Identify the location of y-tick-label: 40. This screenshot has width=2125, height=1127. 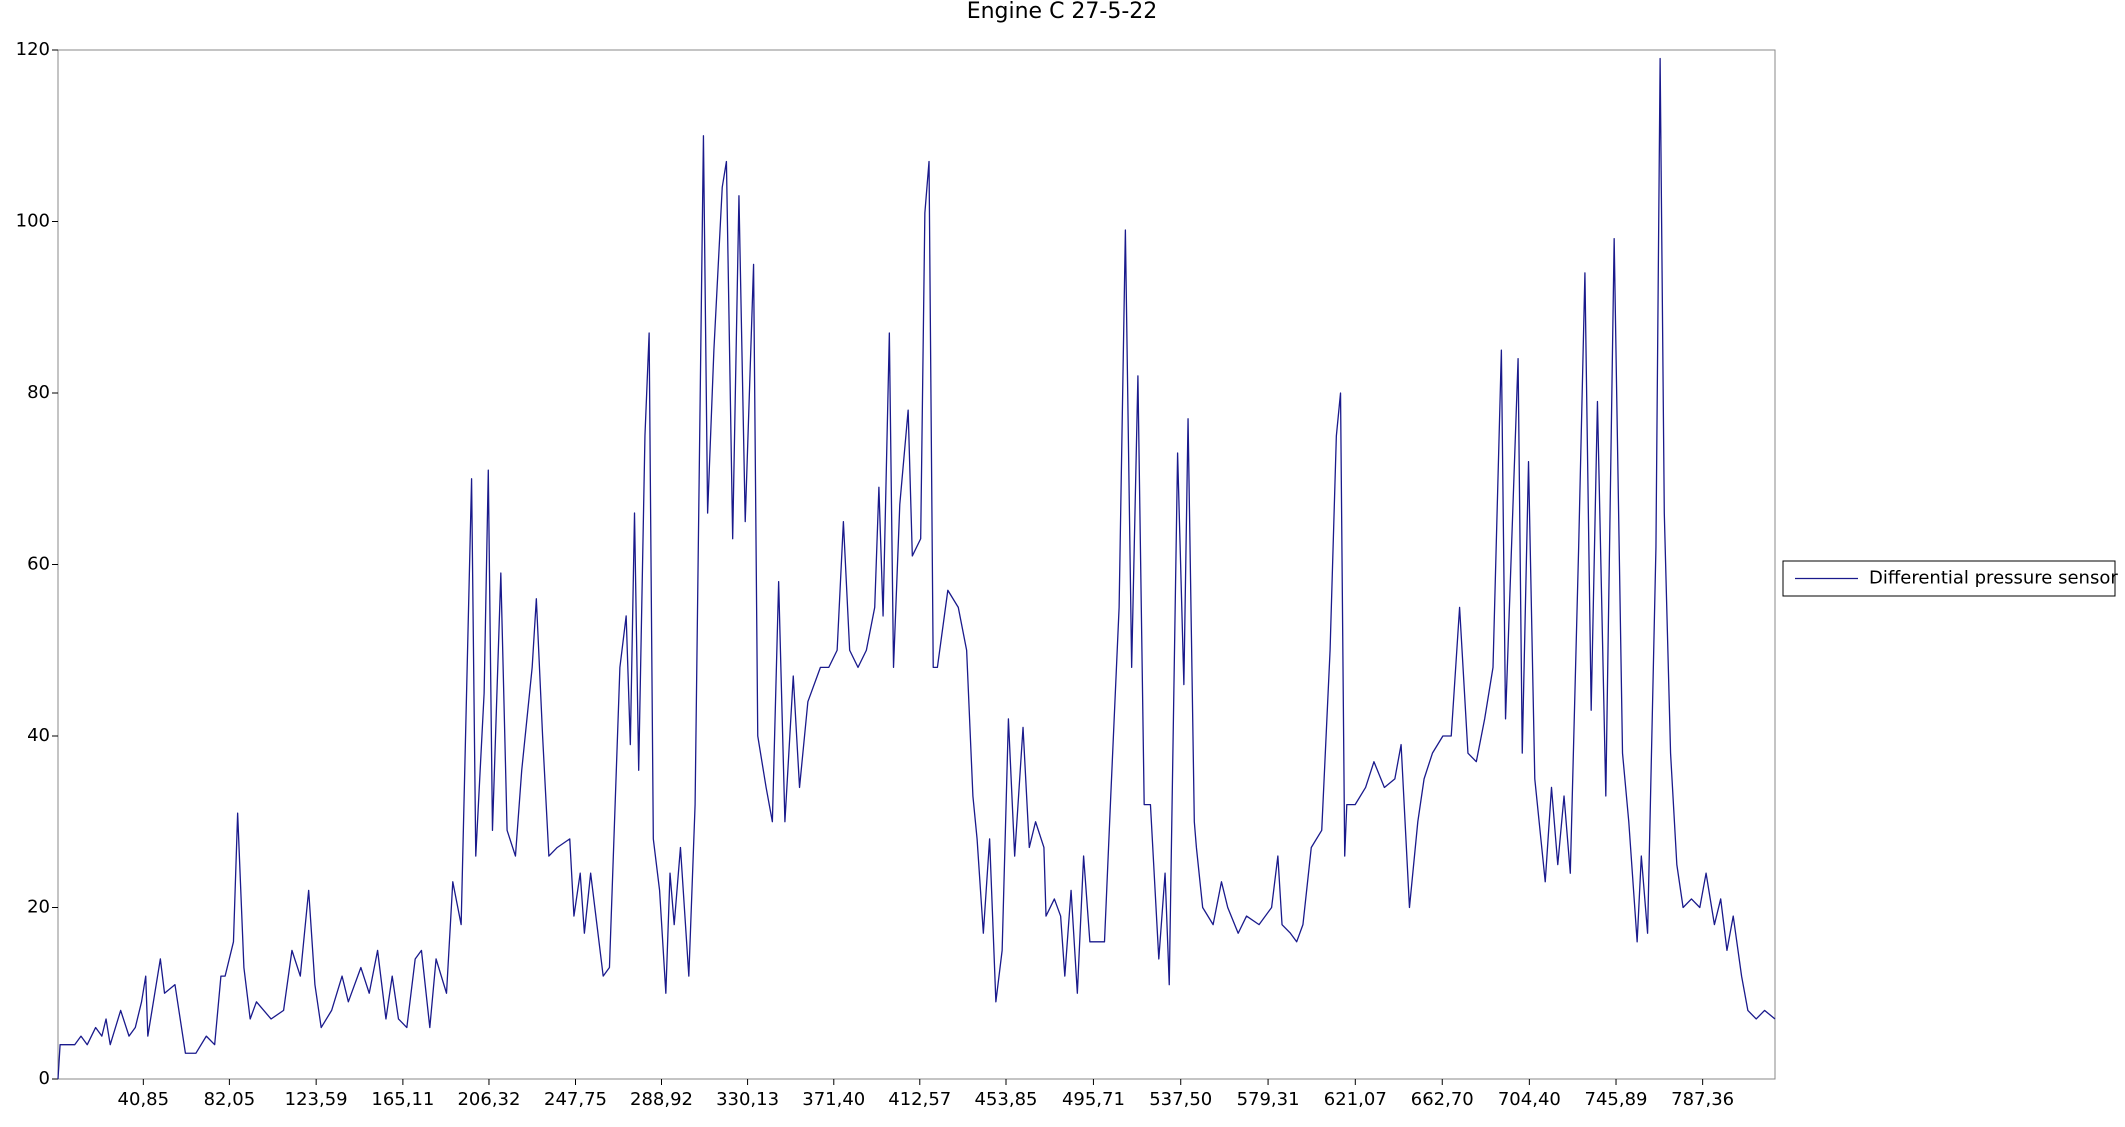
(38, 735).